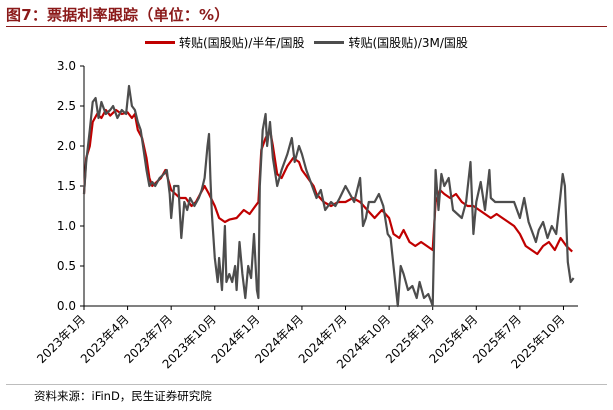  What do you see at coordinates (66, 106) in the screenshot?
I see `y-tick-label: 2.5` at bounding box center [66, 106].